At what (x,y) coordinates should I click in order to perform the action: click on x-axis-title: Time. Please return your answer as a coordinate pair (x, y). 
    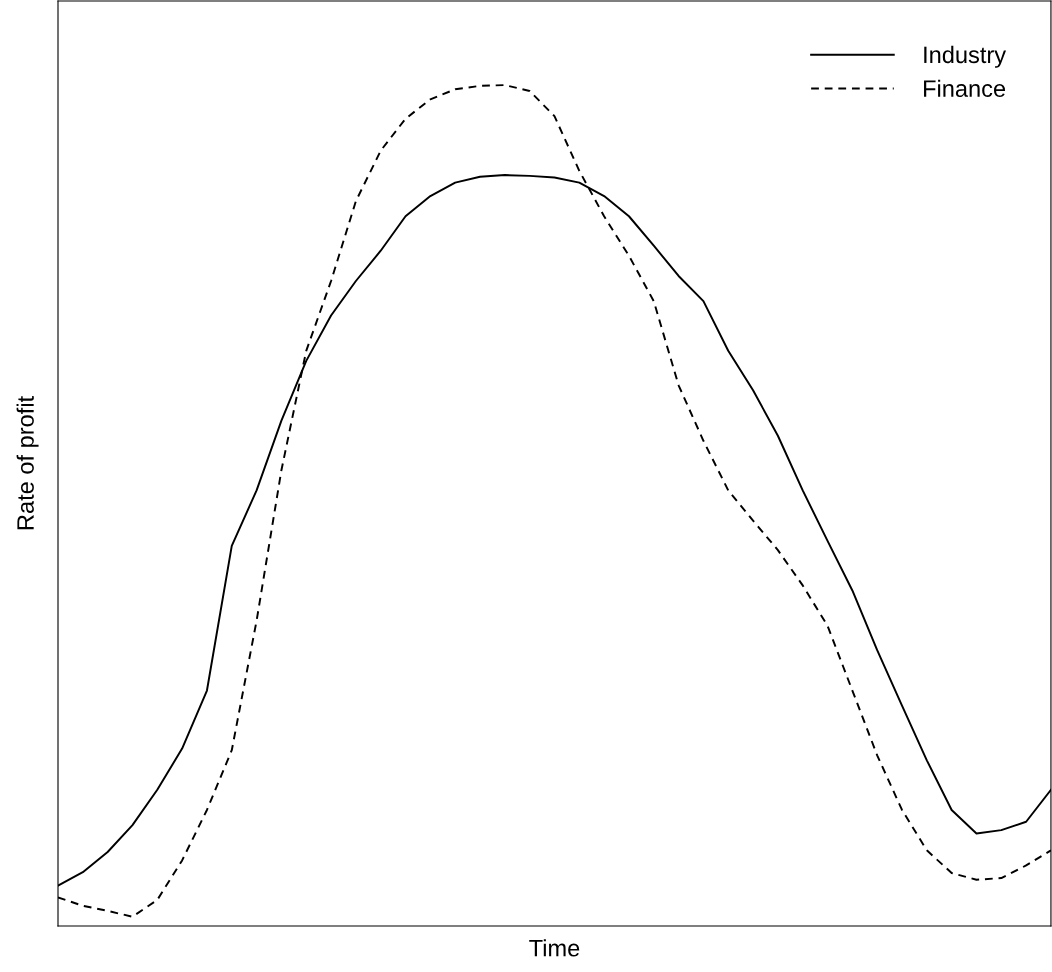
    Looking at the image, I should click on (554, 948).